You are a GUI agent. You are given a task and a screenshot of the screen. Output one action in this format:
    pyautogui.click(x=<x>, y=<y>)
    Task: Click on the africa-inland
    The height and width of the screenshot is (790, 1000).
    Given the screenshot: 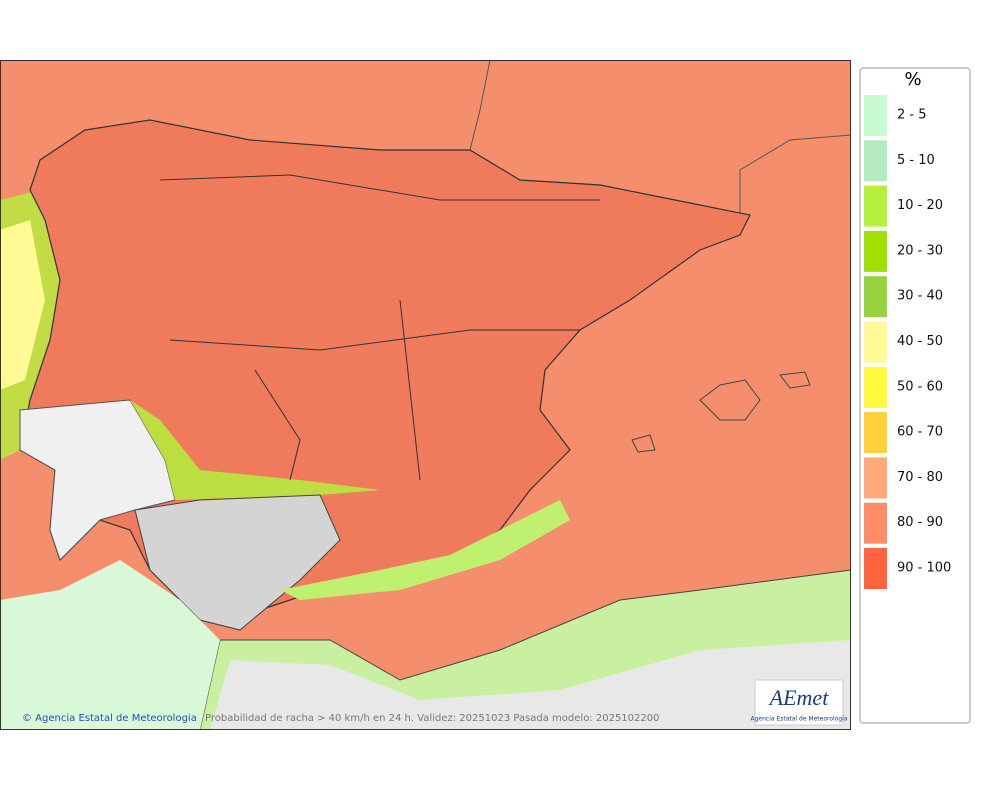 What is the action you would take?
    pyautogui.click(x=530, y=685)
    